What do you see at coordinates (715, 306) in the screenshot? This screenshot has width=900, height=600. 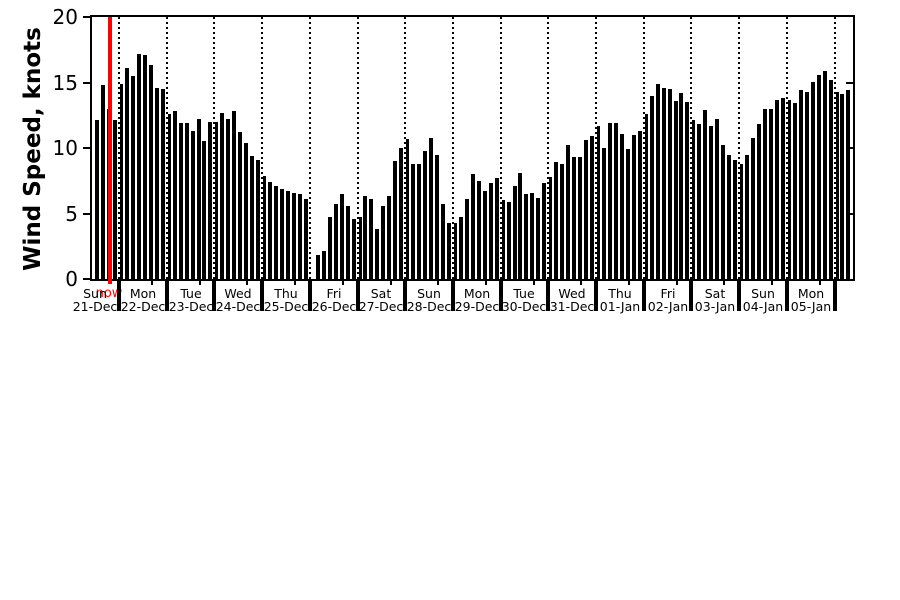 I see `day-date-label: 03-Jan` at bounding box center [715, 306].